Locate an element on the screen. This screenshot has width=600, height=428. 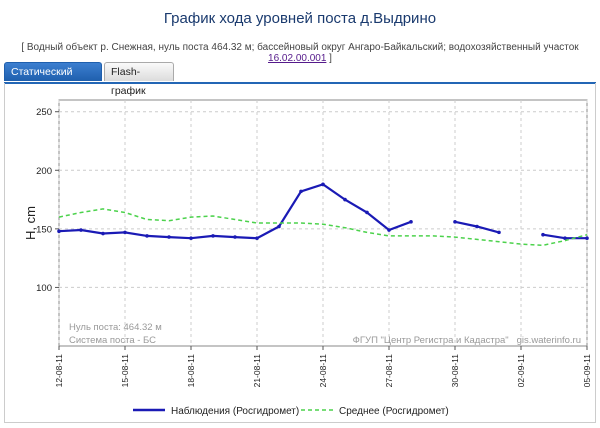
x-tick-label: 27-08-11 is located at coordinates (389, 371).